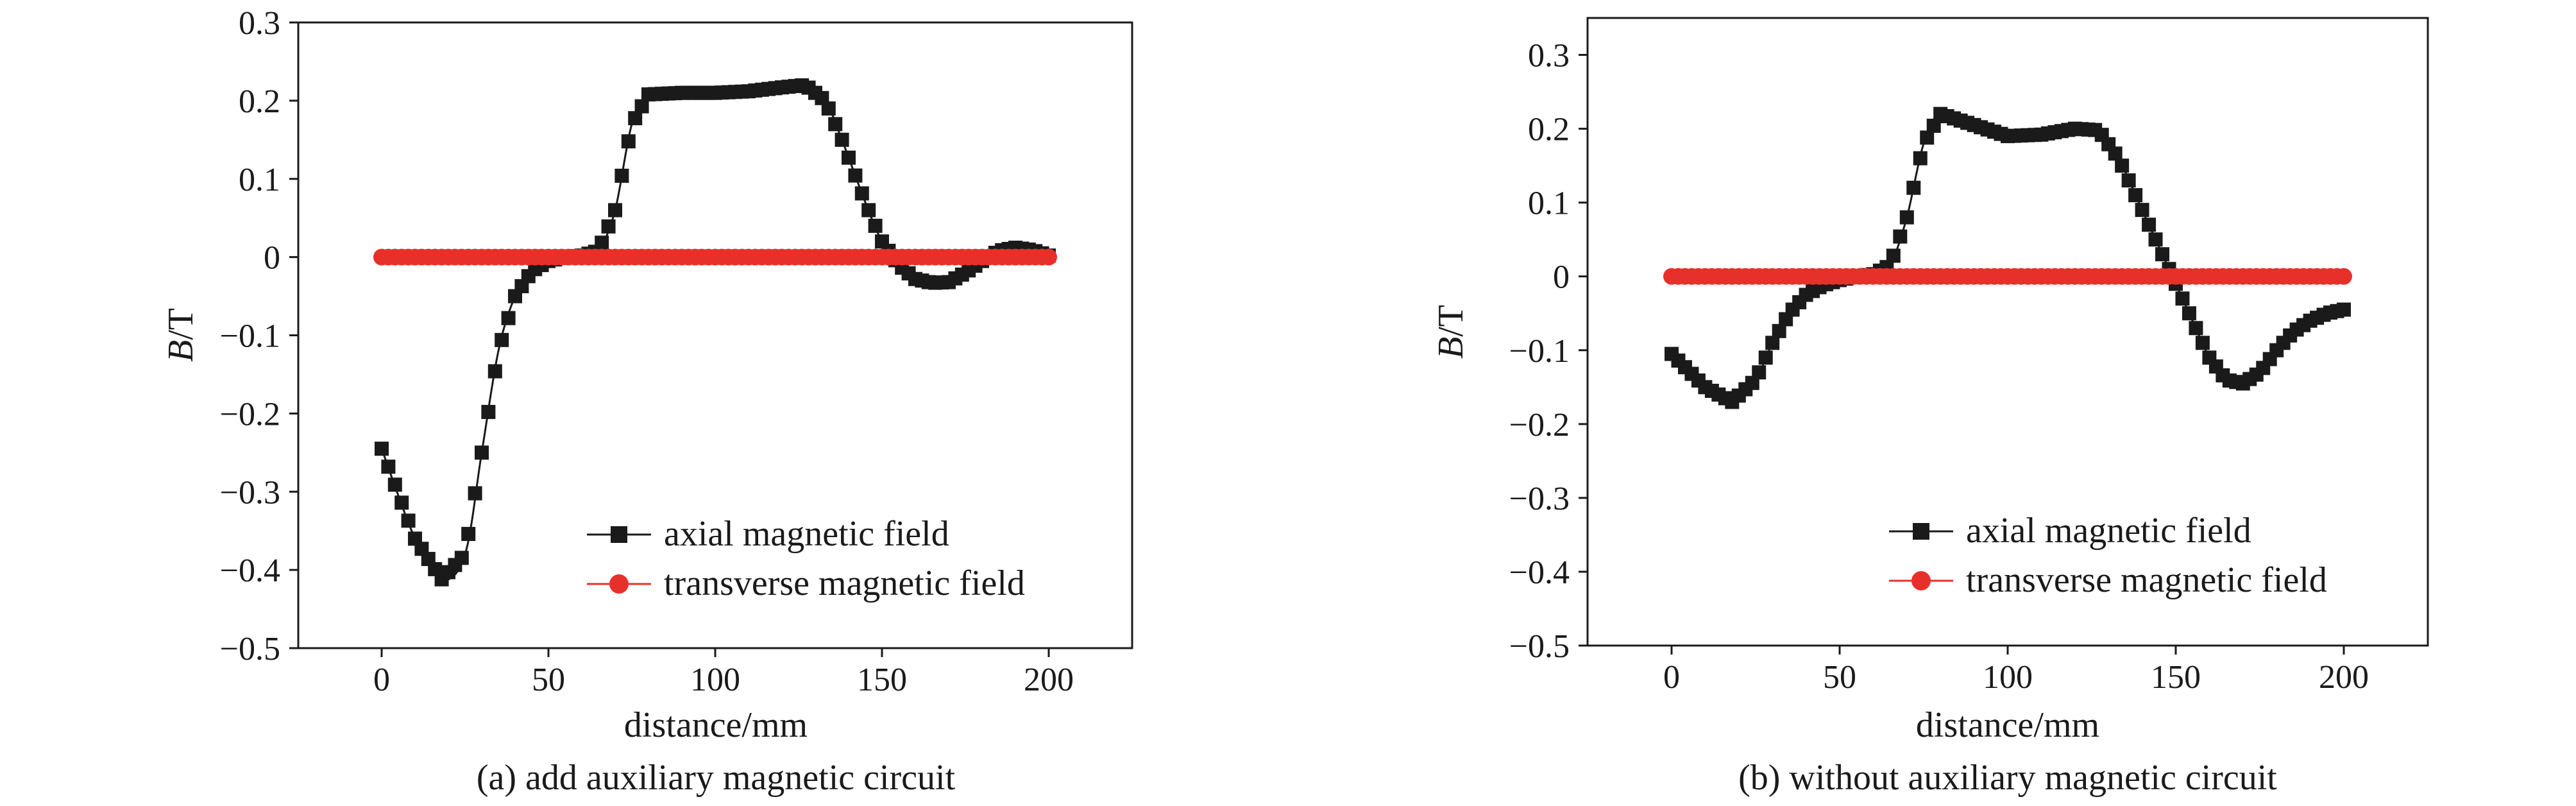 This screenshot has height=806, width=2576. Describe the element at coordinates (1671, 678) in the screenshot. I see `x-tick-label-b: 0` at that location.